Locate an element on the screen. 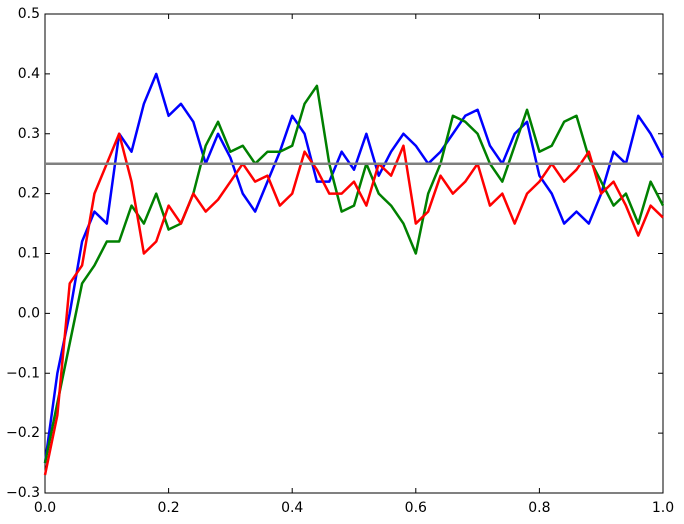 The width and height of the screenshot is (684, 524). y-tick-label: 0.4 is located at coordinates (29, 74).